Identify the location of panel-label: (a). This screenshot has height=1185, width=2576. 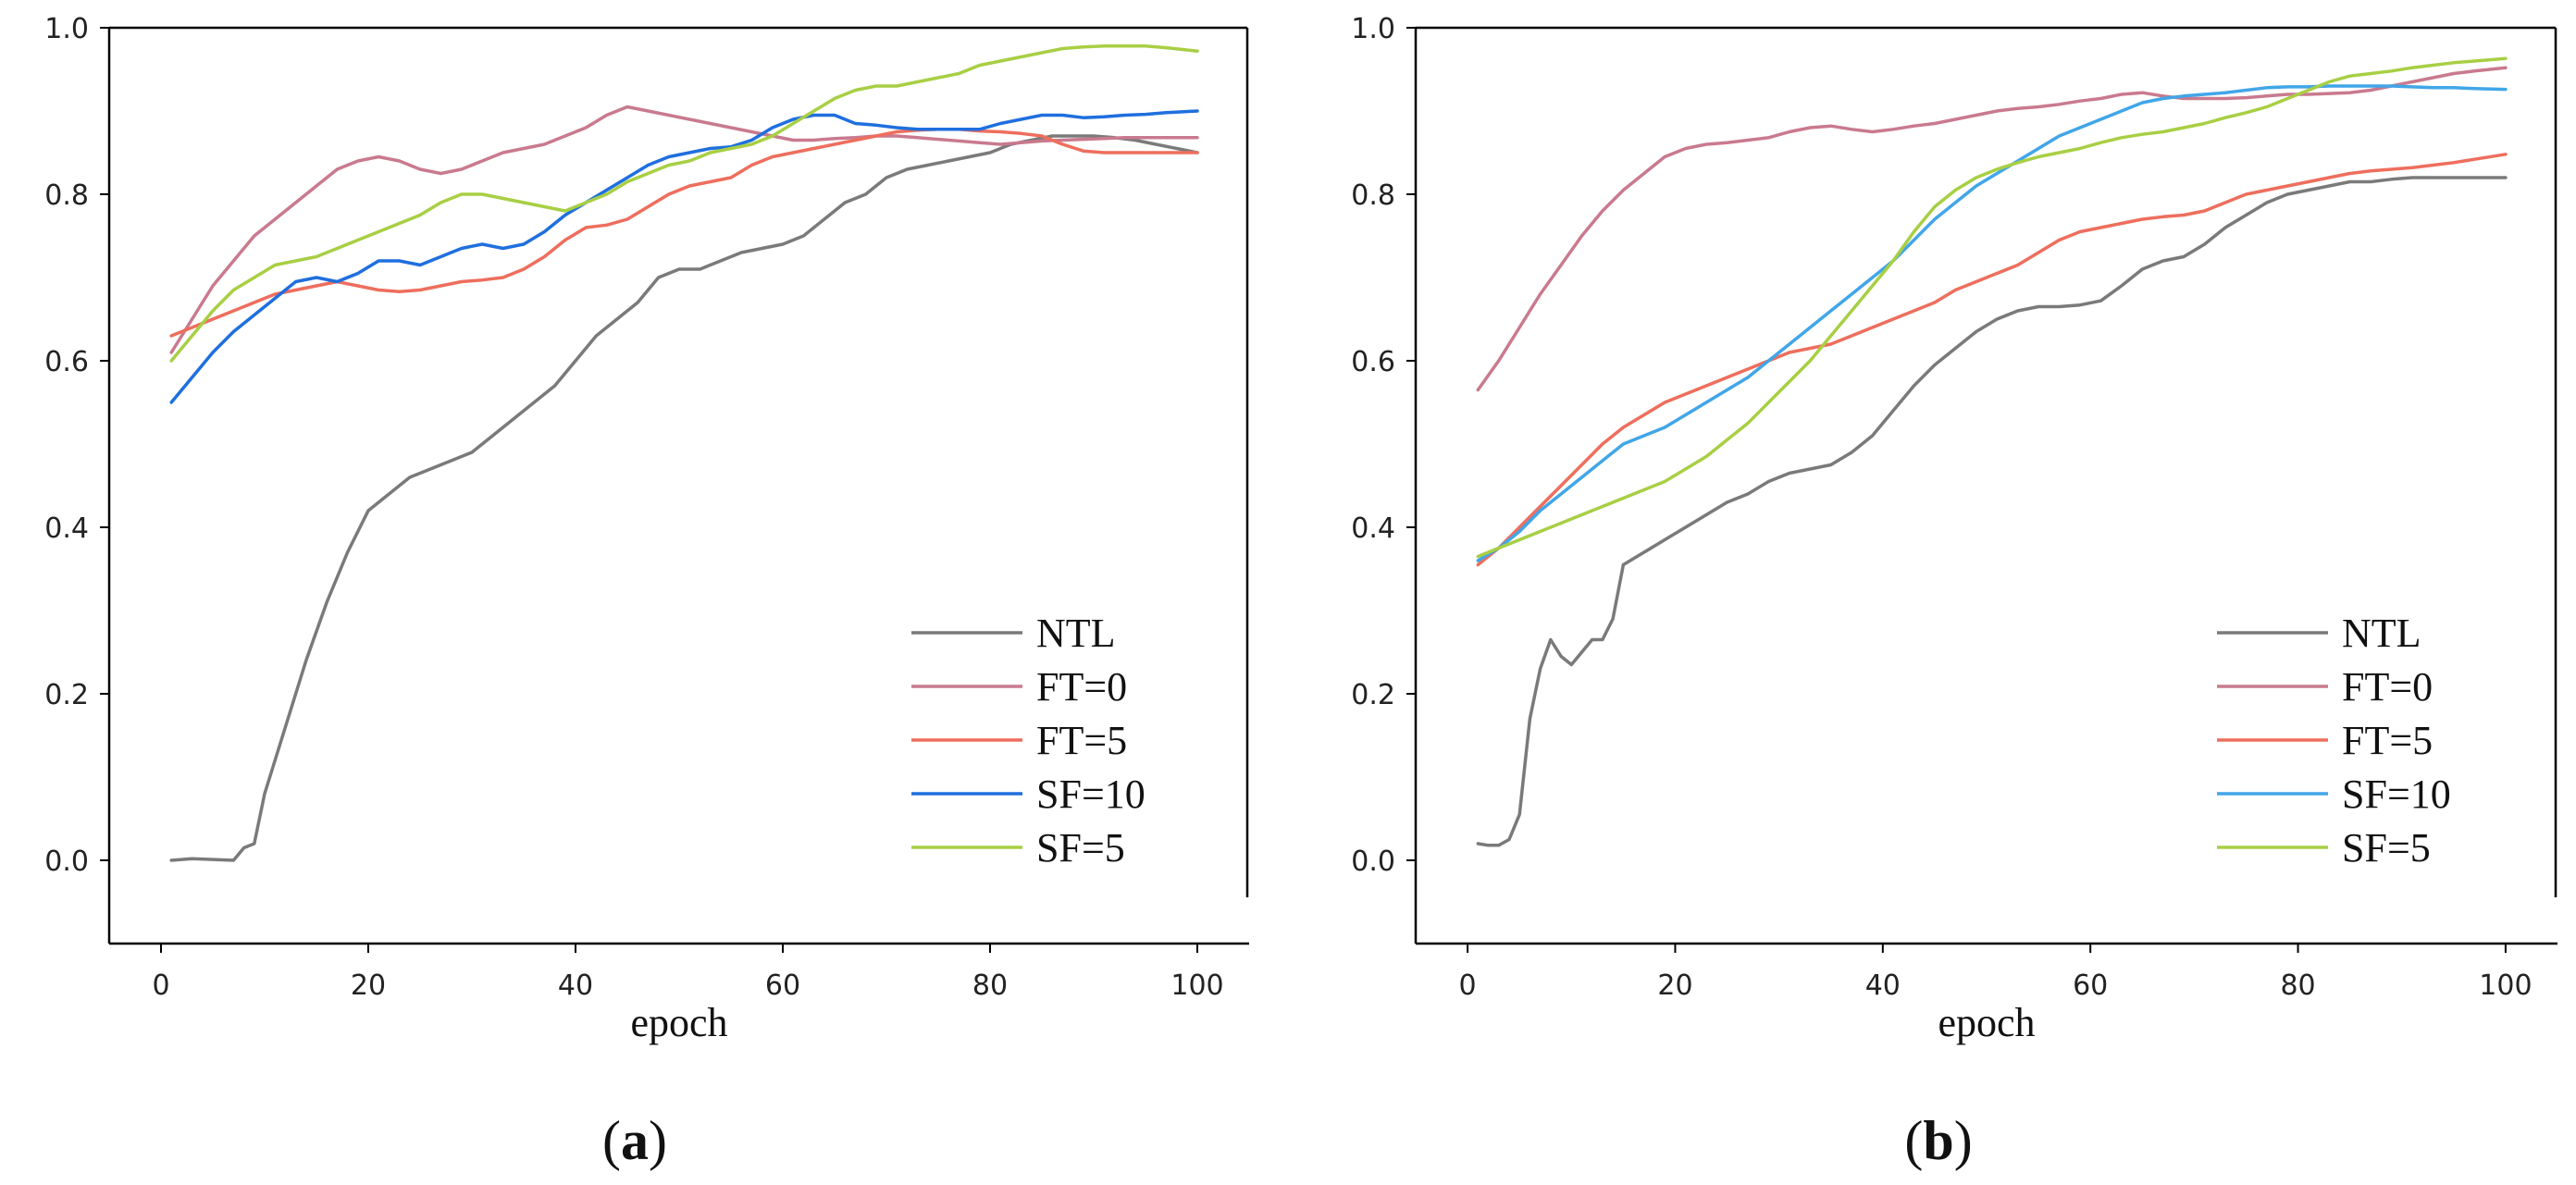
(635, 1140).